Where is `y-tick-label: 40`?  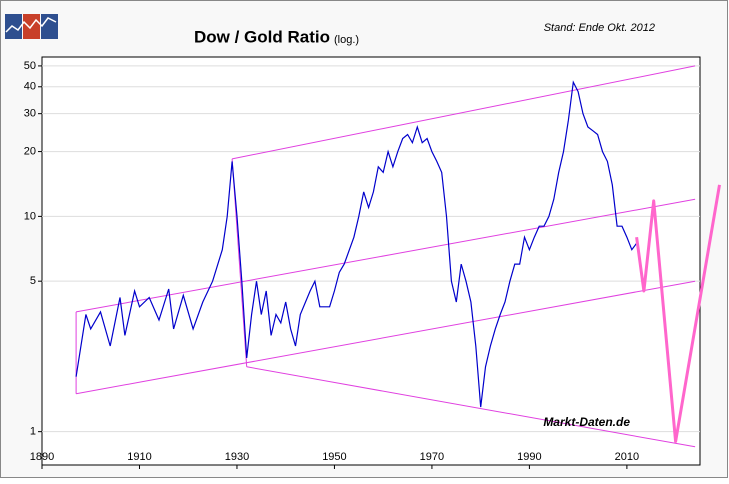 y-tick-label: 40 is located at coordinates (30, 87).